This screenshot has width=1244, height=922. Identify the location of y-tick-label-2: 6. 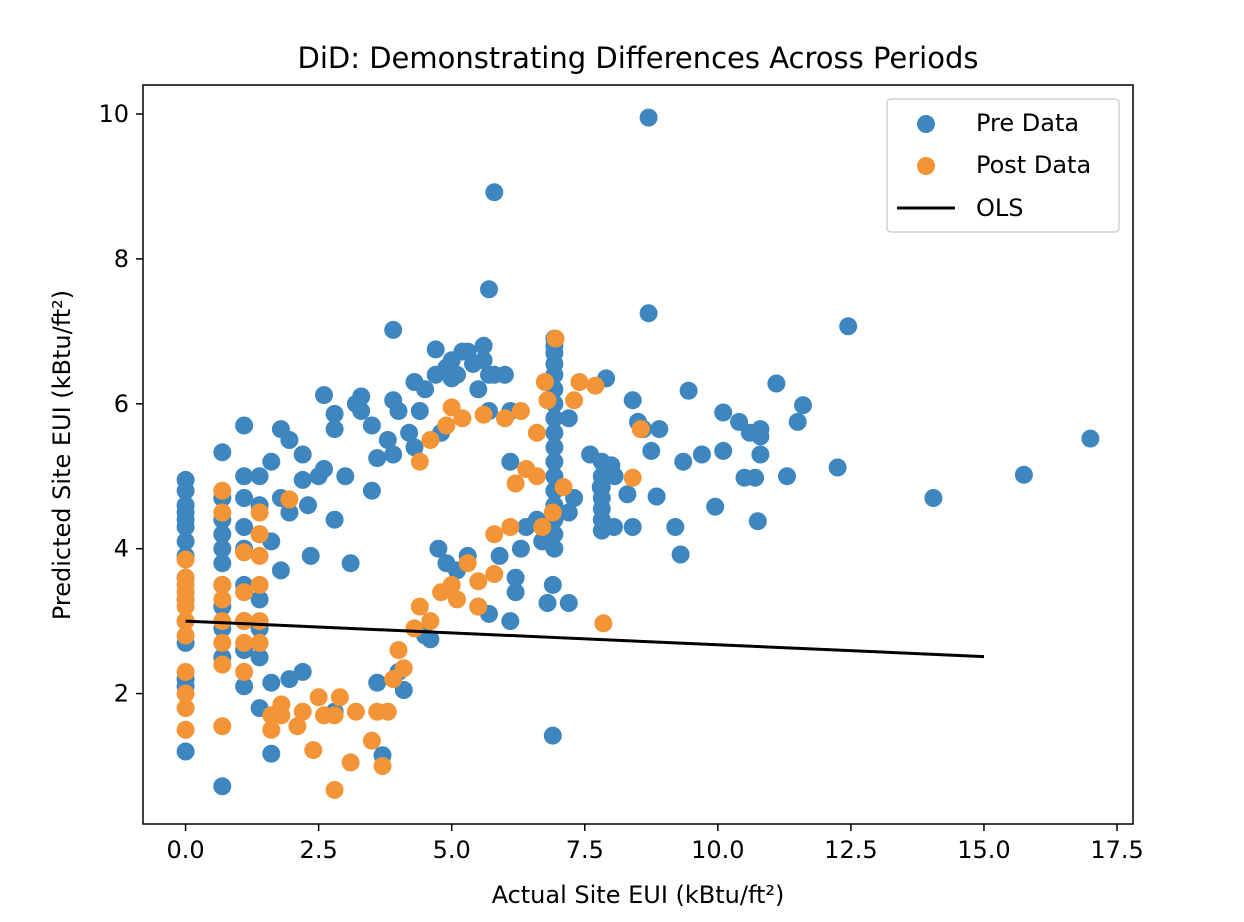
(121, 404).